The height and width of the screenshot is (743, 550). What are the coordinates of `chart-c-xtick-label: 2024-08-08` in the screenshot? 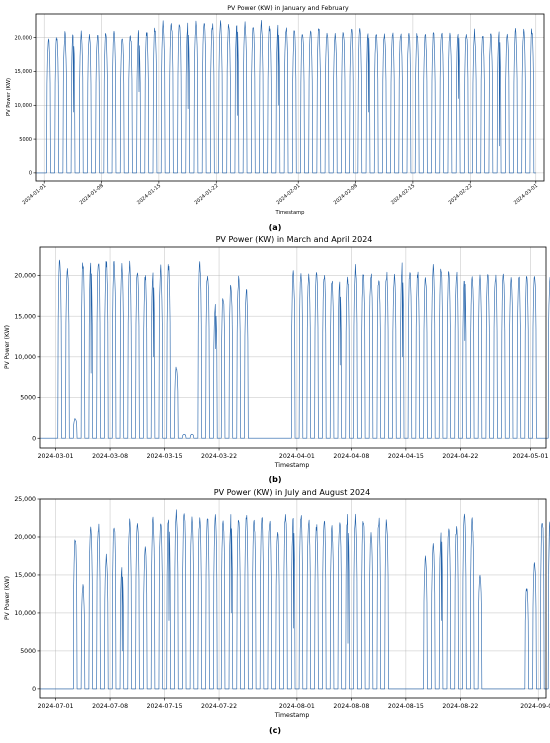 It's located at (351, 706).